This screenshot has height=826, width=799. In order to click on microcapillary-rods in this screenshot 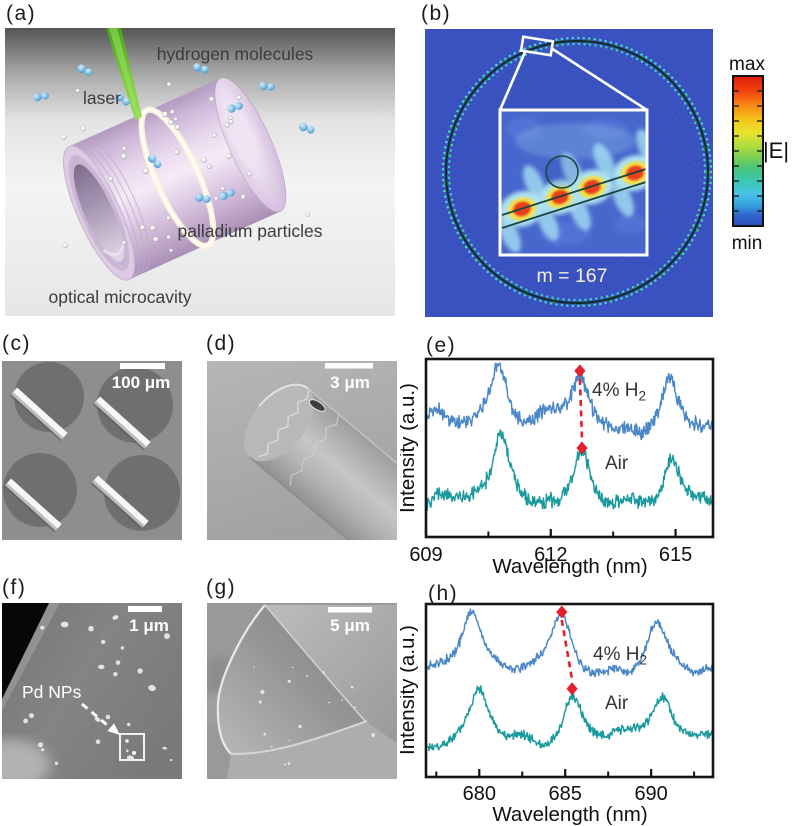, I will do `click(77, 460)`.